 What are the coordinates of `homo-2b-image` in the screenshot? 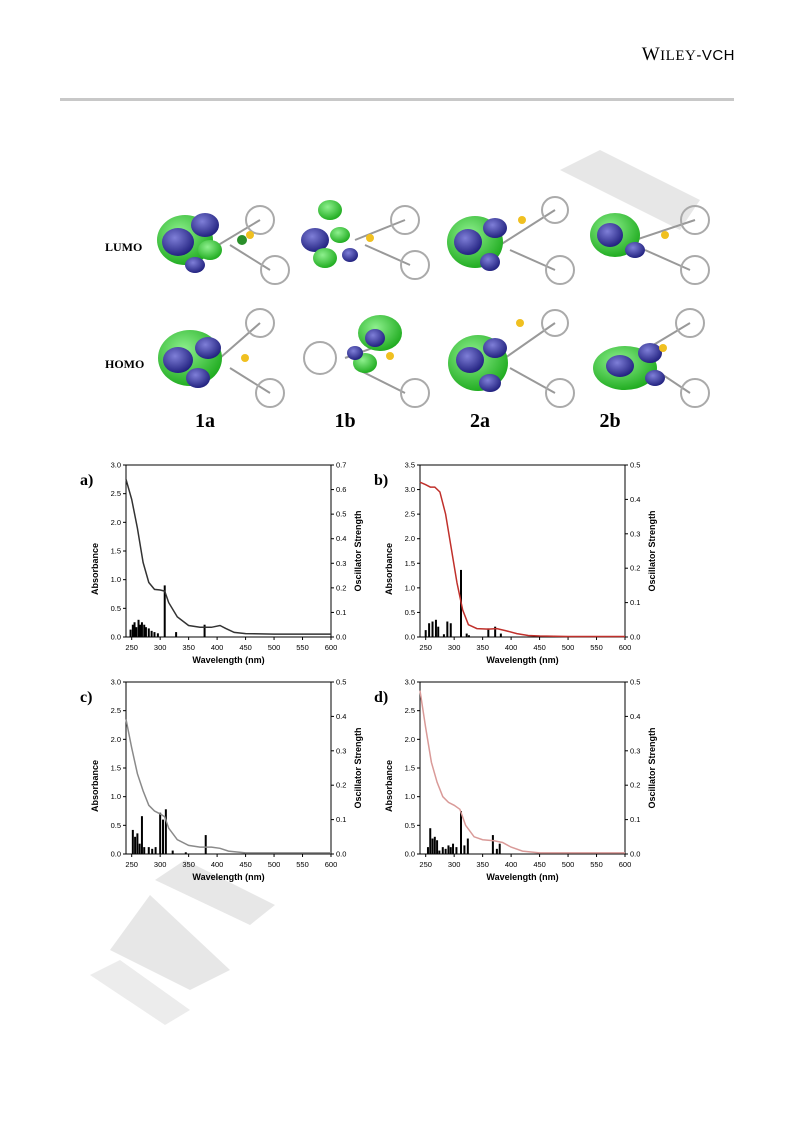 It's located at (651, 358).